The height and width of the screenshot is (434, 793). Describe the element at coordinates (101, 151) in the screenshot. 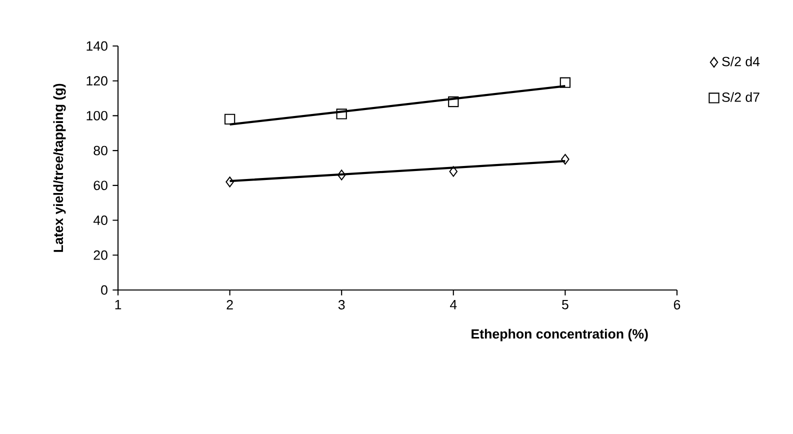

I see `y-tick-label: 80` at that location.